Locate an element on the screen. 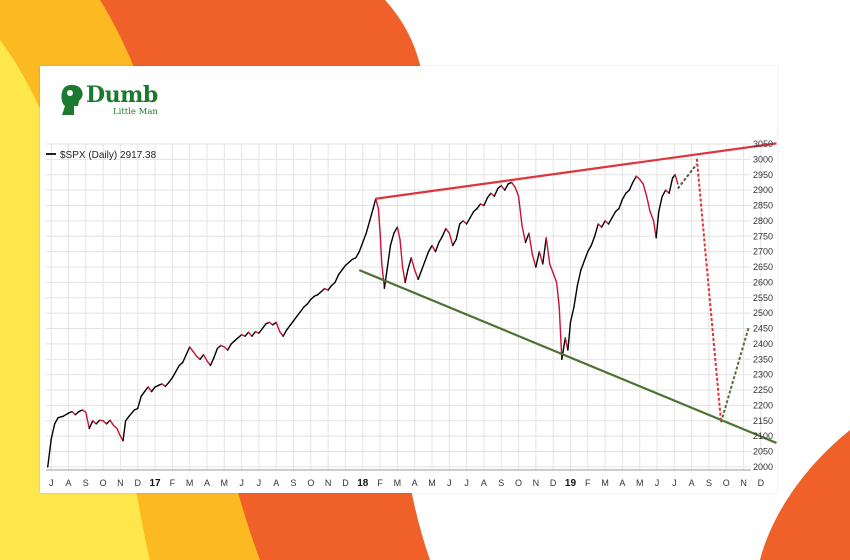 Image resolution: width=850 pixels, height=560 pixels. right-orange-swoosh is located at coordinates (805, 495).